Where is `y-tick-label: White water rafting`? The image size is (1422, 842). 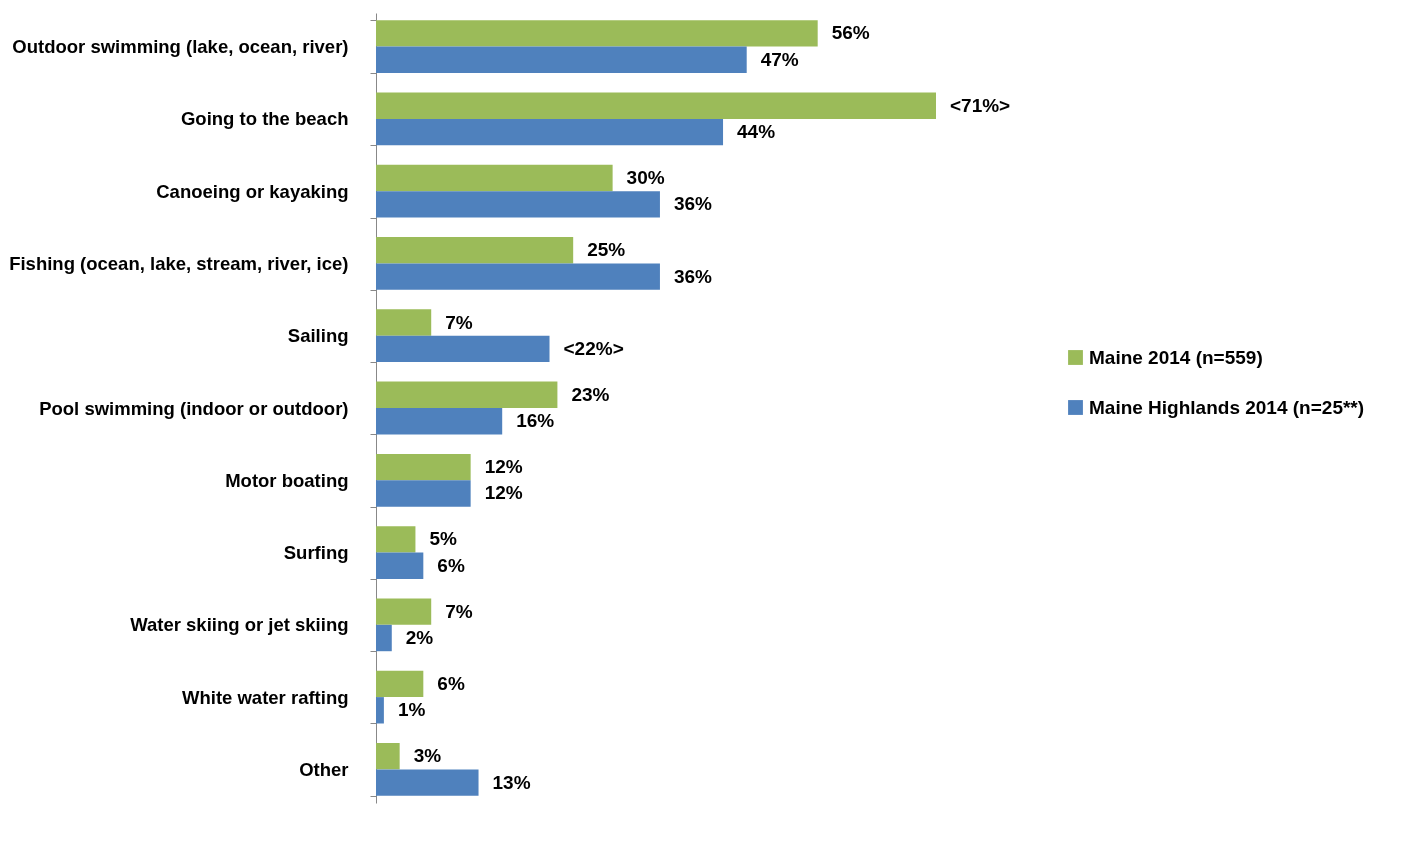 y-tick-label: White water rafting is located at coordinates (265, 697).